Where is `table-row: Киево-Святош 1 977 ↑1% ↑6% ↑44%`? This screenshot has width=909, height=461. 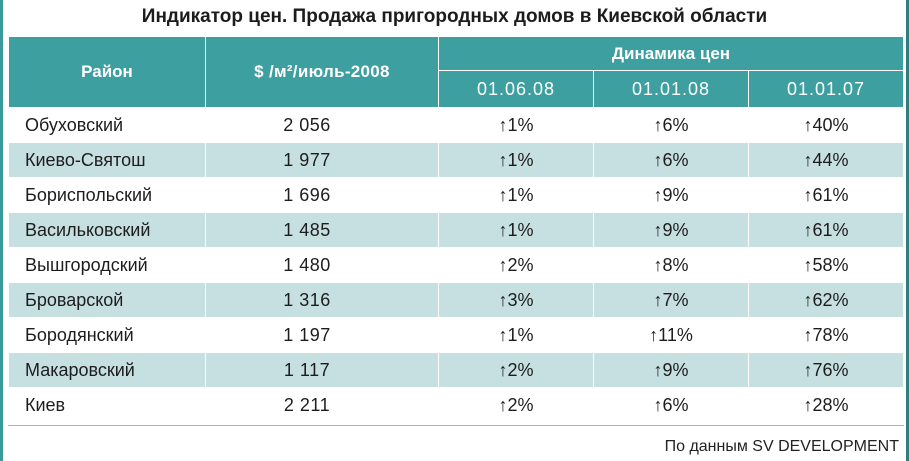
table-row: Киево-Святош 1 977 ↑1% ↑6% ↑44% is located at coordinates (456, 160).